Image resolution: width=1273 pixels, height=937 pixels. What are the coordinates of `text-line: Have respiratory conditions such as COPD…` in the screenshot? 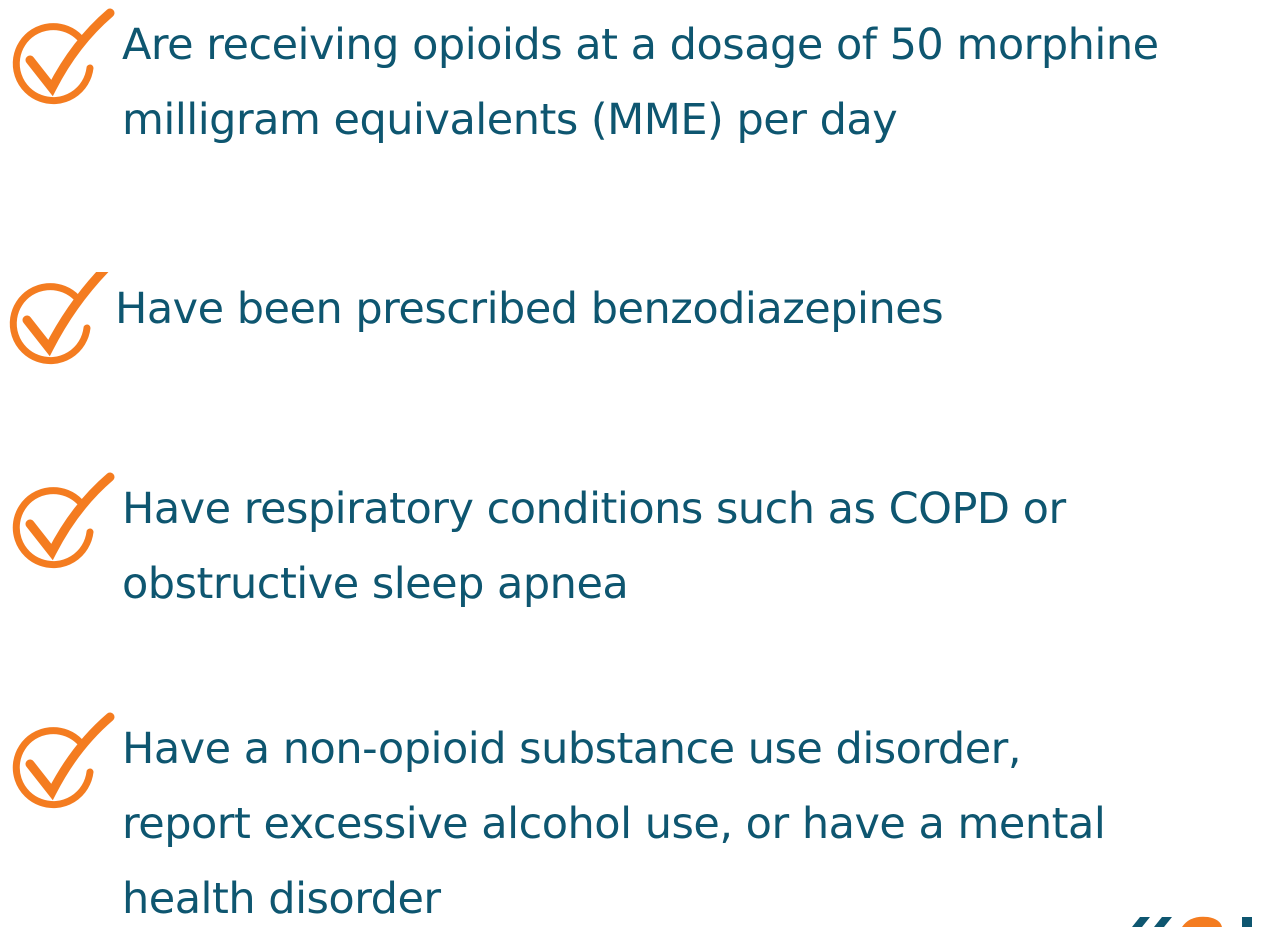 It's located at (594, 509).